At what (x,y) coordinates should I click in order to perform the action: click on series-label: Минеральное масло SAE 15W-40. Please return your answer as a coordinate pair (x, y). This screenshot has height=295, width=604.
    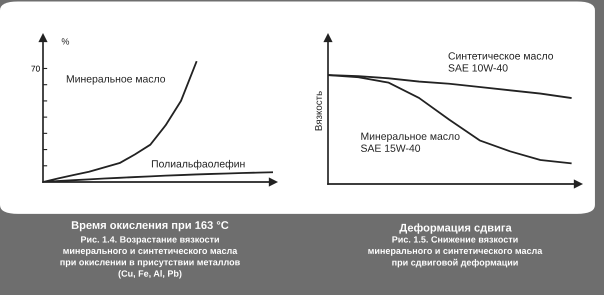
    Looking at the image, I should click on (410, 142).